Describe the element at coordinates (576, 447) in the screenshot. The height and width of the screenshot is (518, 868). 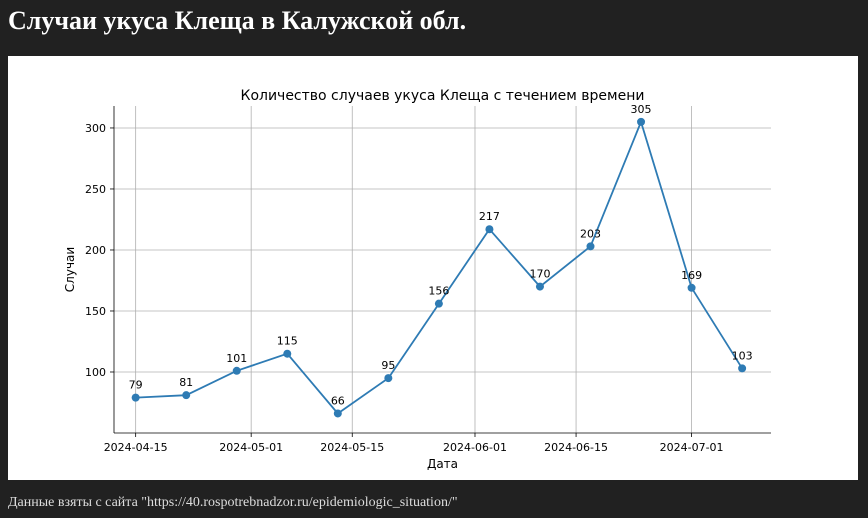
I see `x-tick-label: 2024-06-15` at that location.